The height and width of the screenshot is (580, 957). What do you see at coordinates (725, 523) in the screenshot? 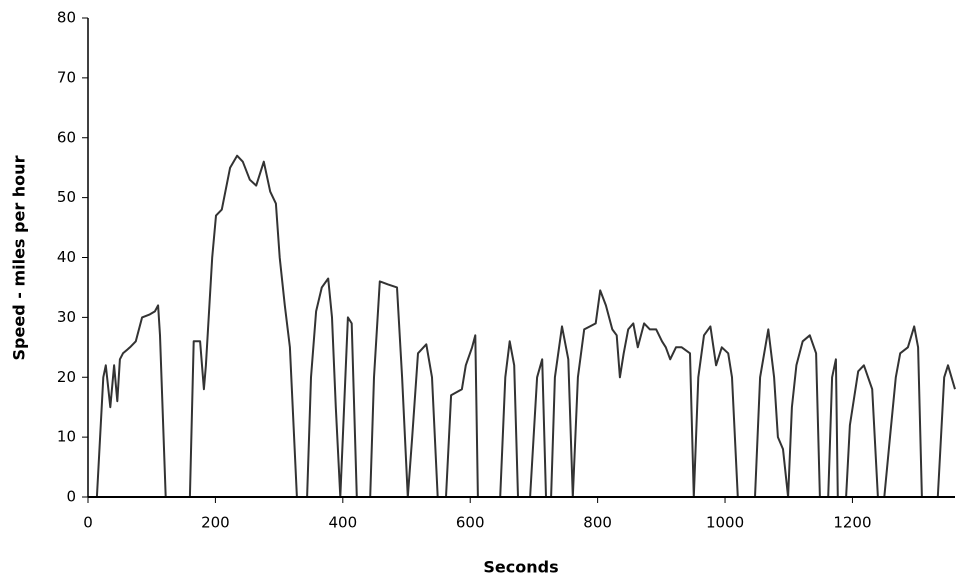
I see `x-tick-label: 1000` at bounding box center [725, 523].